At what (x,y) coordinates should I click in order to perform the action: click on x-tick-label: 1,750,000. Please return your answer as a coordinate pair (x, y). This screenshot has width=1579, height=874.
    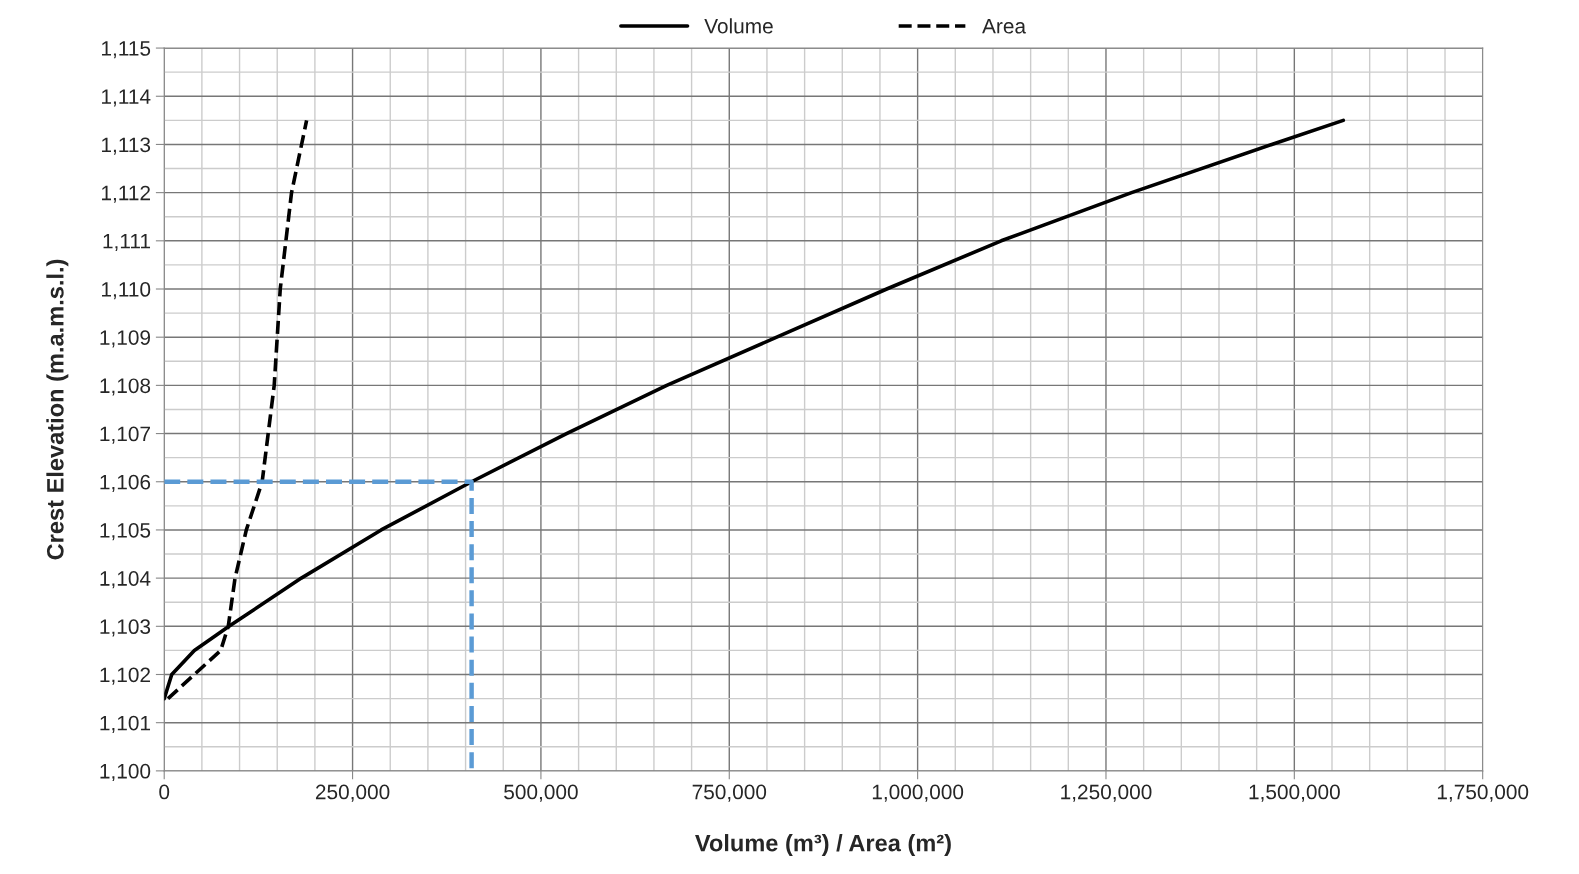
    Looking at the image, I should click on (1483, 793).